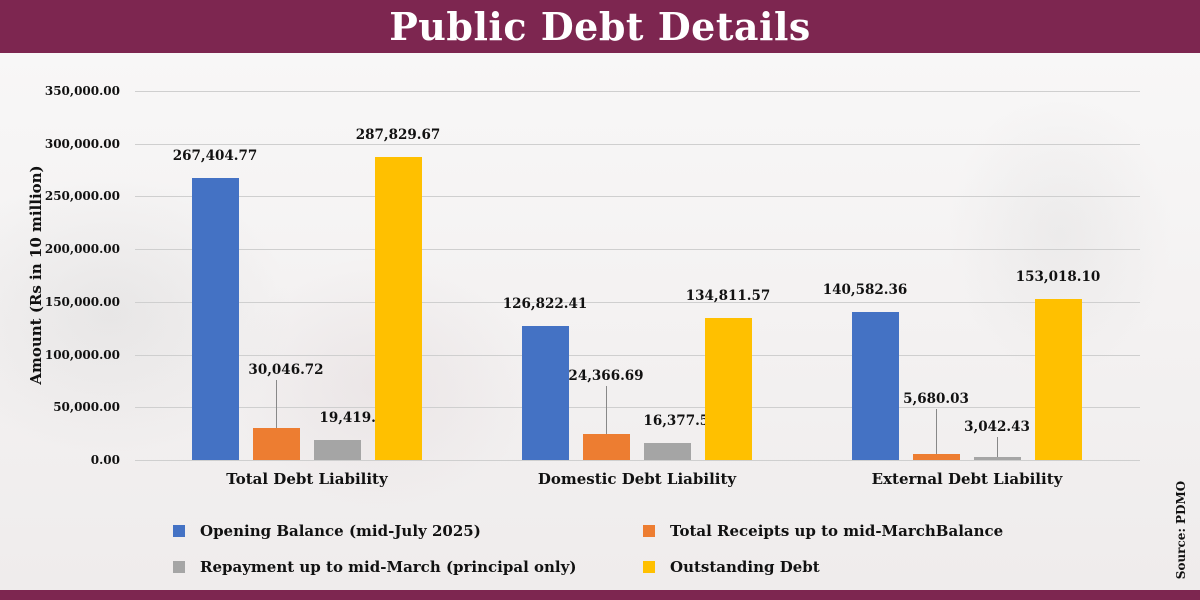 The width and height of the screenshot is (1200, 600). I want to click on x-category-label: Total Debt Liability, so click(307, 479).